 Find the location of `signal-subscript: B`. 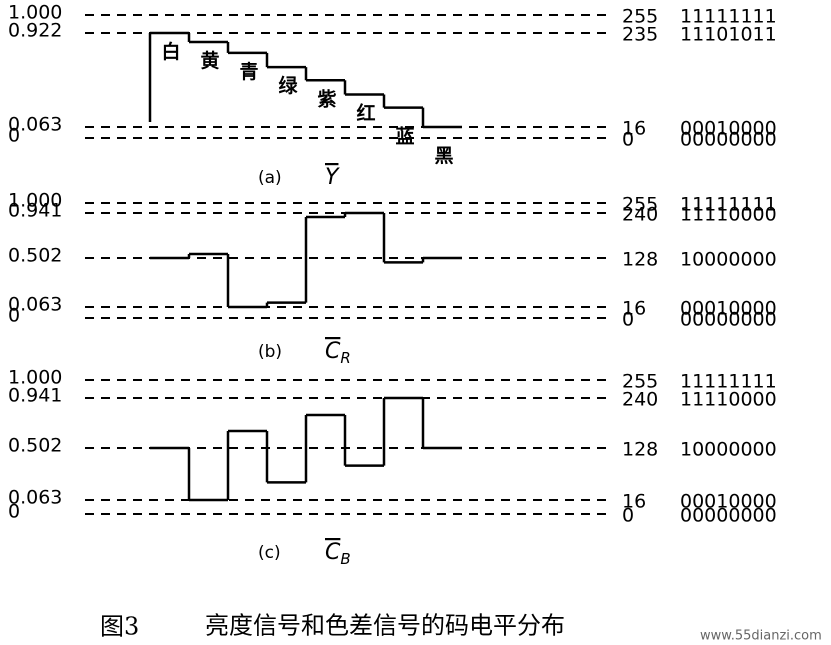

signal-subscript: B is located at coordinates (345, 559).